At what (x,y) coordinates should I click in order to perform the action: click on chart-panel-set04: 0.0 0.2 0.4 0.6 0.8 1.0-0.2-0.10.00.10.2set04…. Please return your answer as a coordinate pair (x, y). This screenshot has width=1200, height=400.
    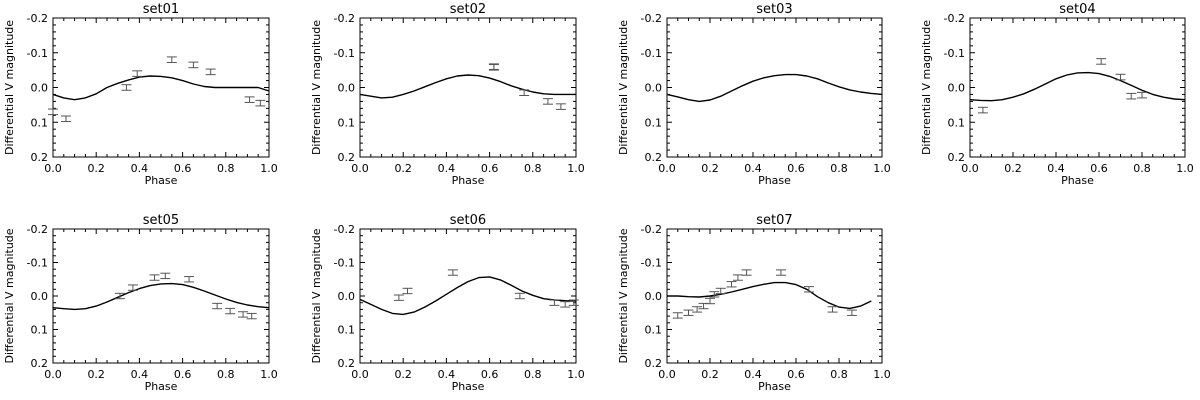
    Looking at the image, I should click on (1057, 94).